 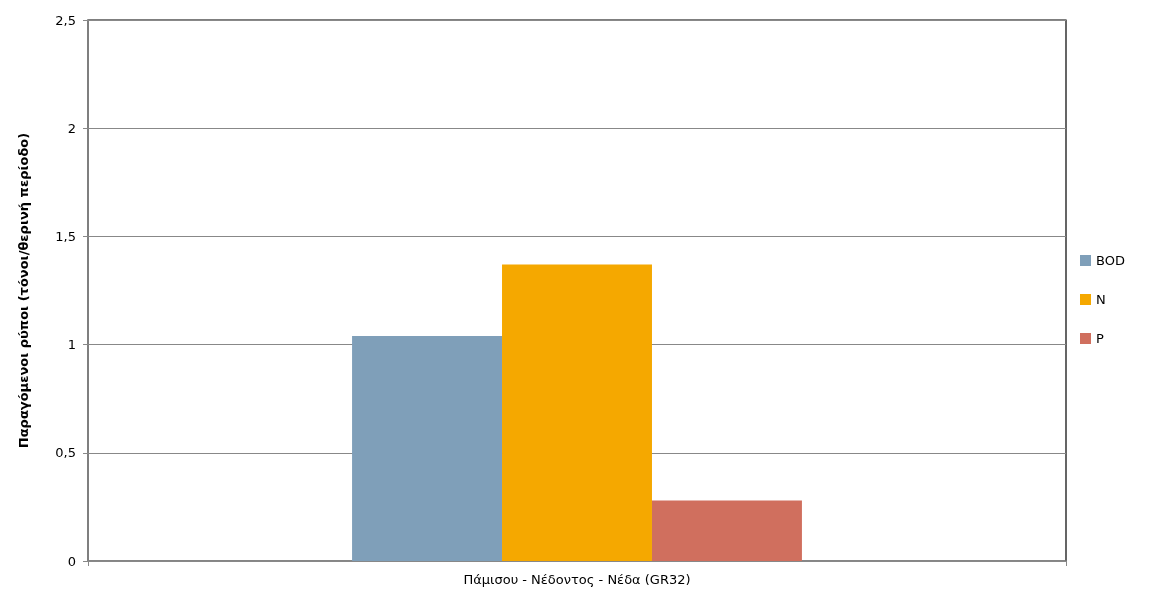 What do you see at coordinates (71, 561) in the screenshot?
I see `y-tick-label: 0` at bounding box center [71, 561].